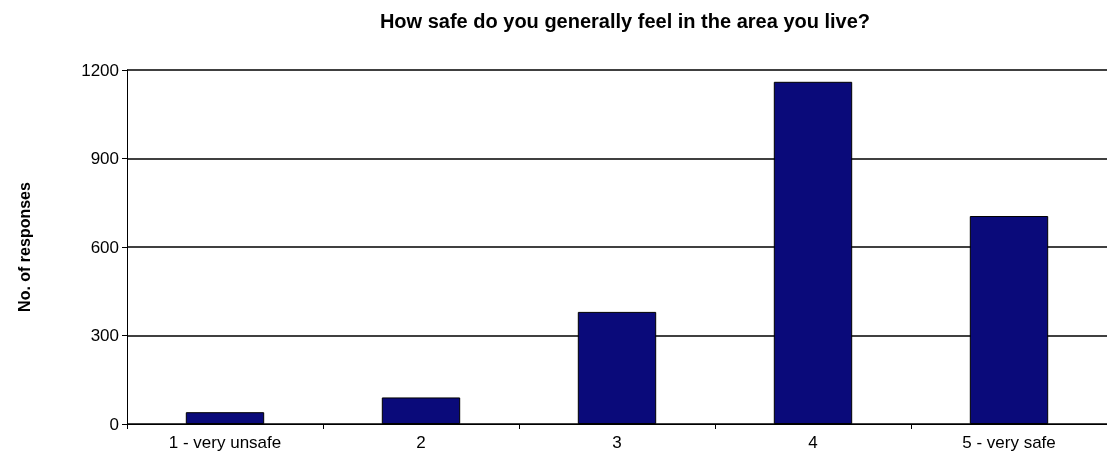 This screenshot has width=1107, height=462. I want to click on x-tick-label: 4, so click(813, 442).